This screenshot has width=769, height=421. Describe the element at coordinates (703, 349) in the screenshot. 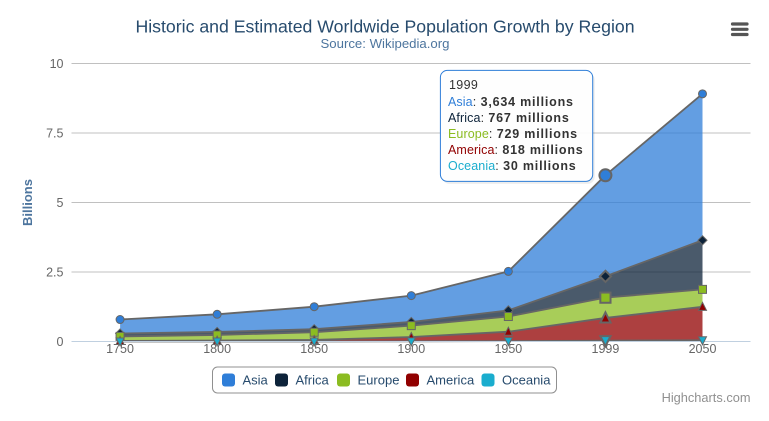

I see `svg-text: 2050` at that location.